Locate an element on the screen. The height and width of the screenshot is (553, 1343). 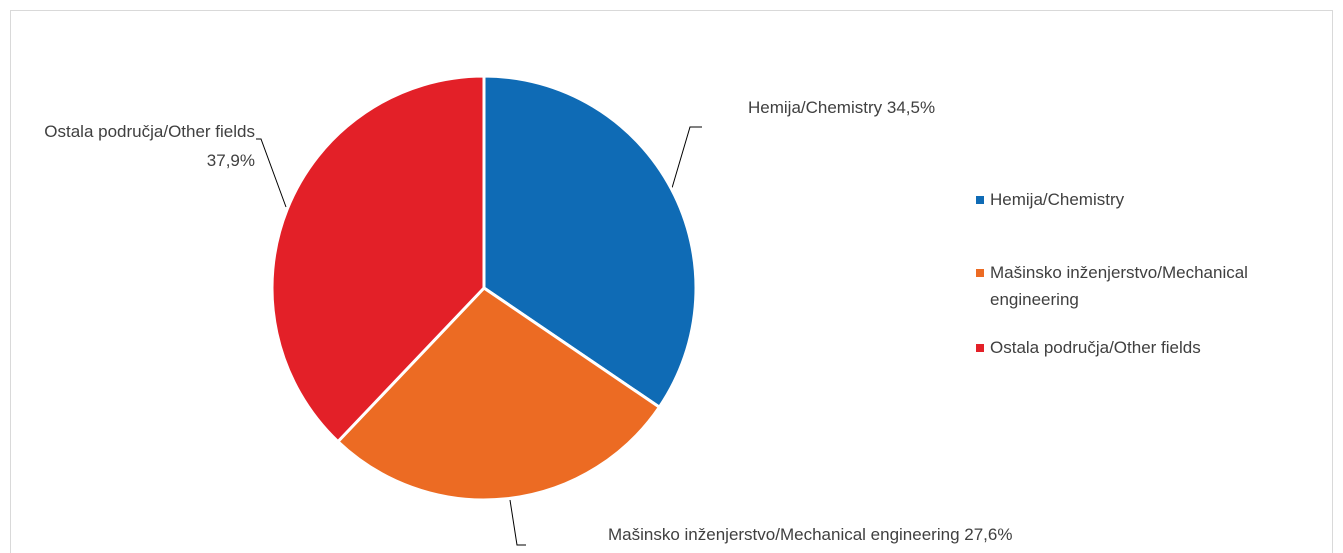
legend-item: Ostala područja/Other fields is located at coordinates (1143, 347).